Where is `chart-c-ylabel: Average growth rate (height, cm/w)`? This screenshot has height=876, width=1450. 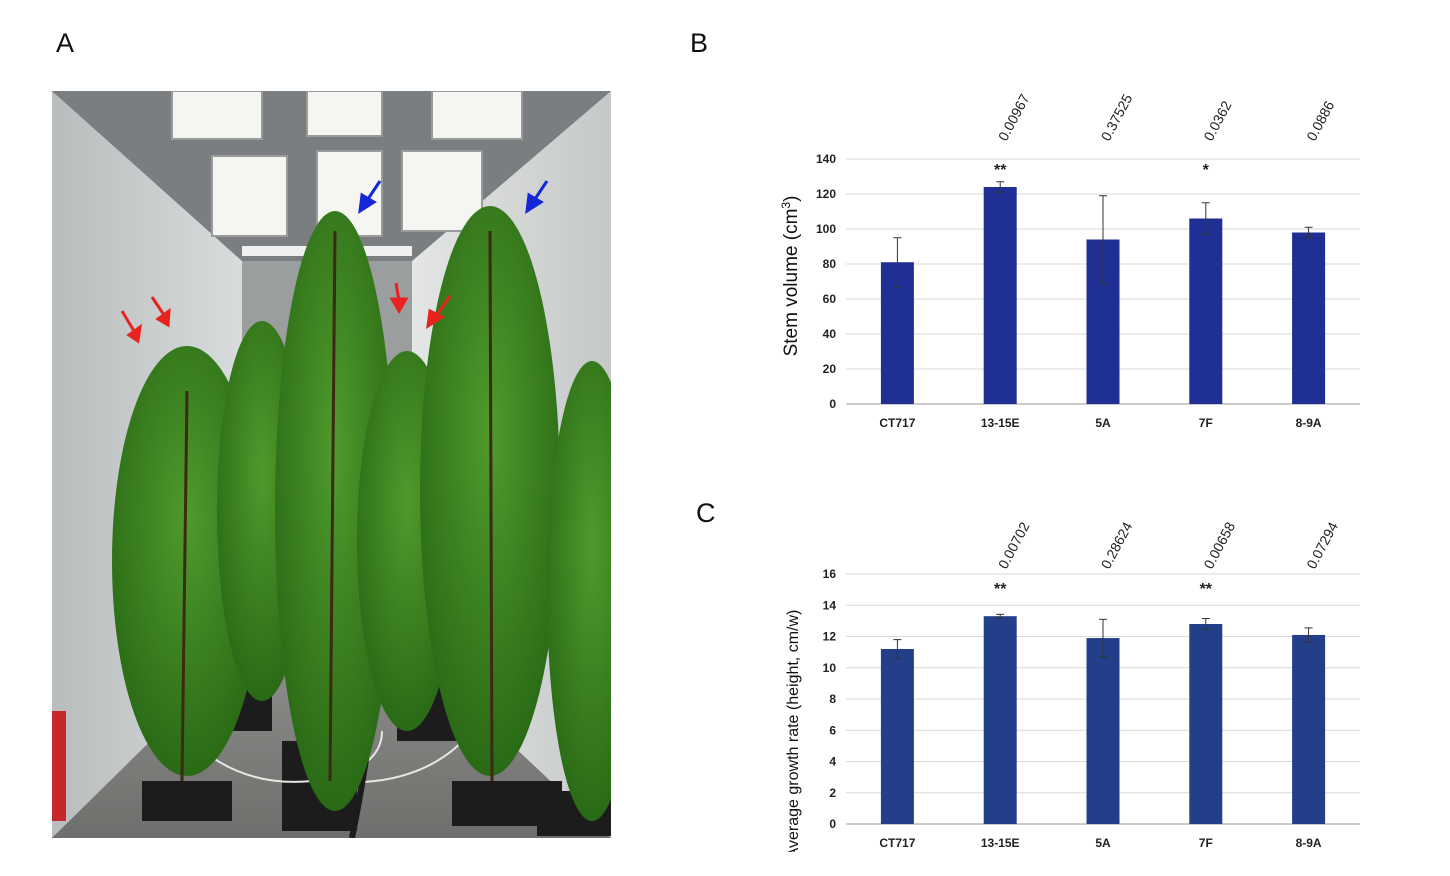
chart-c-ylabel: Average growth rate (height, cm/w) is located at coordinates (793, 731).